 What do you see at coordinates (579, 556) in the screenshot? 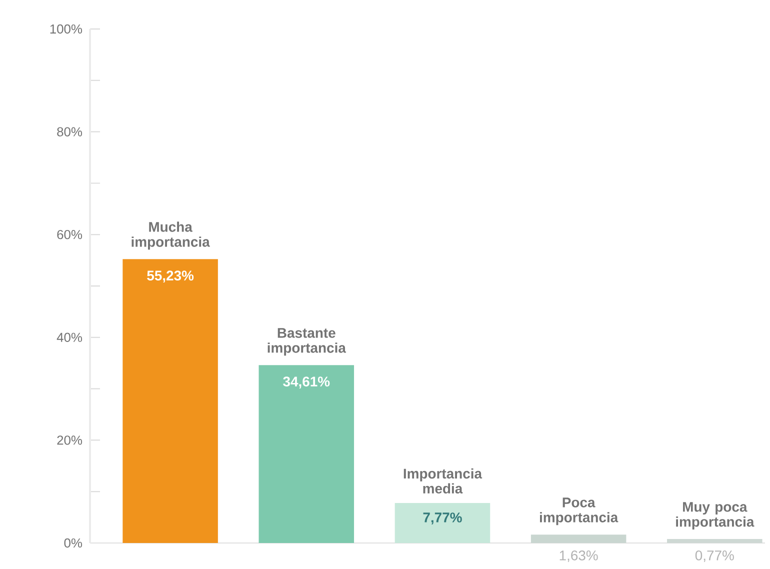
I see `data-label: 1,63%` at bounding box center [579, 556].